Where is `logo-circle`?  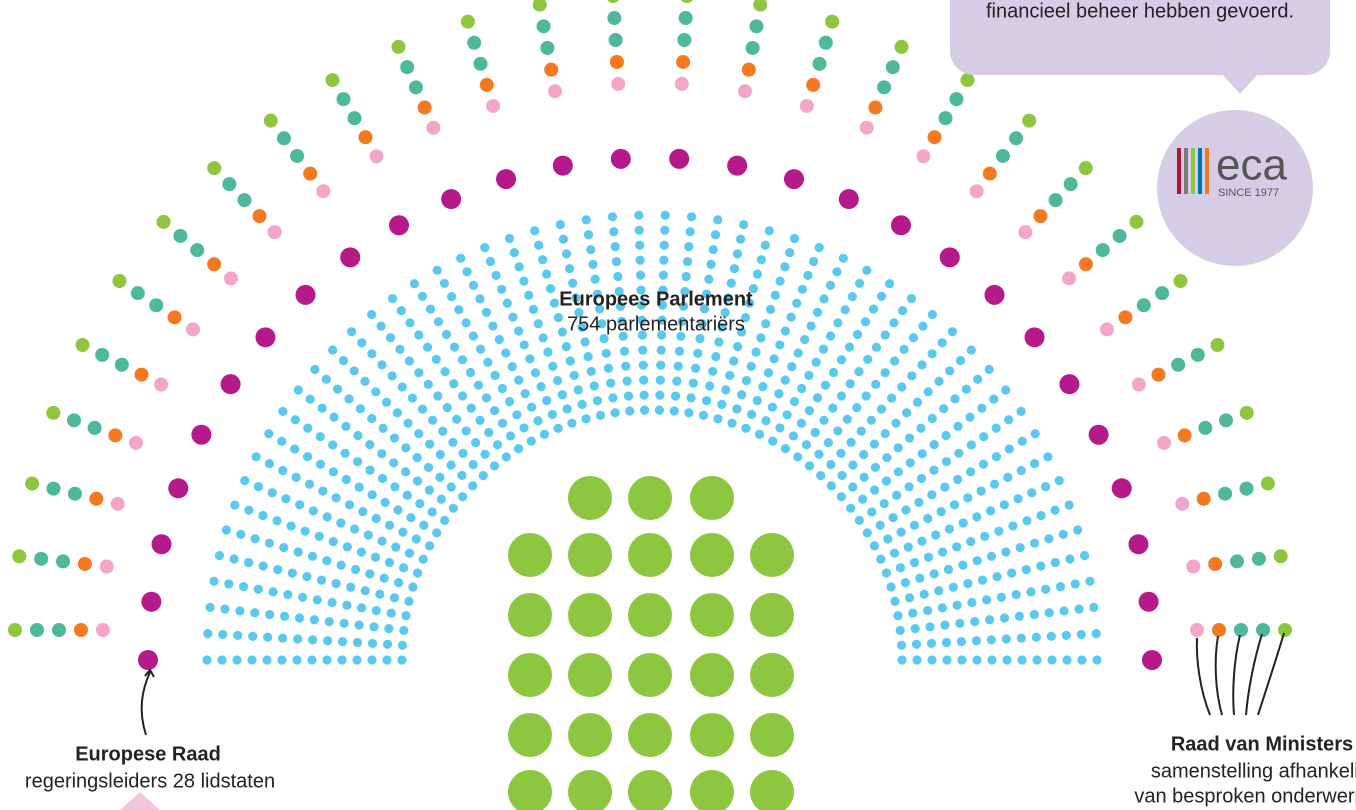 logo-circle is located at coordinates (1235, 188).